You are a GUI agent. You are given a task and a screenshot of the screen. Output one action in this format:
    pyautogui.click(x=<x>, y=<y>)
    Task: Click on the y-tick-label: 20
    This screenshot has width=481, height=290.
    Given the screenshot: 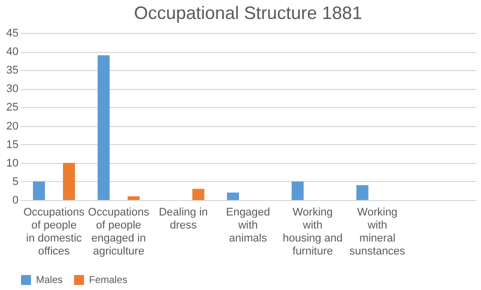 What is the action you would take?
    pyautogui.click(x=12, y=126)
    